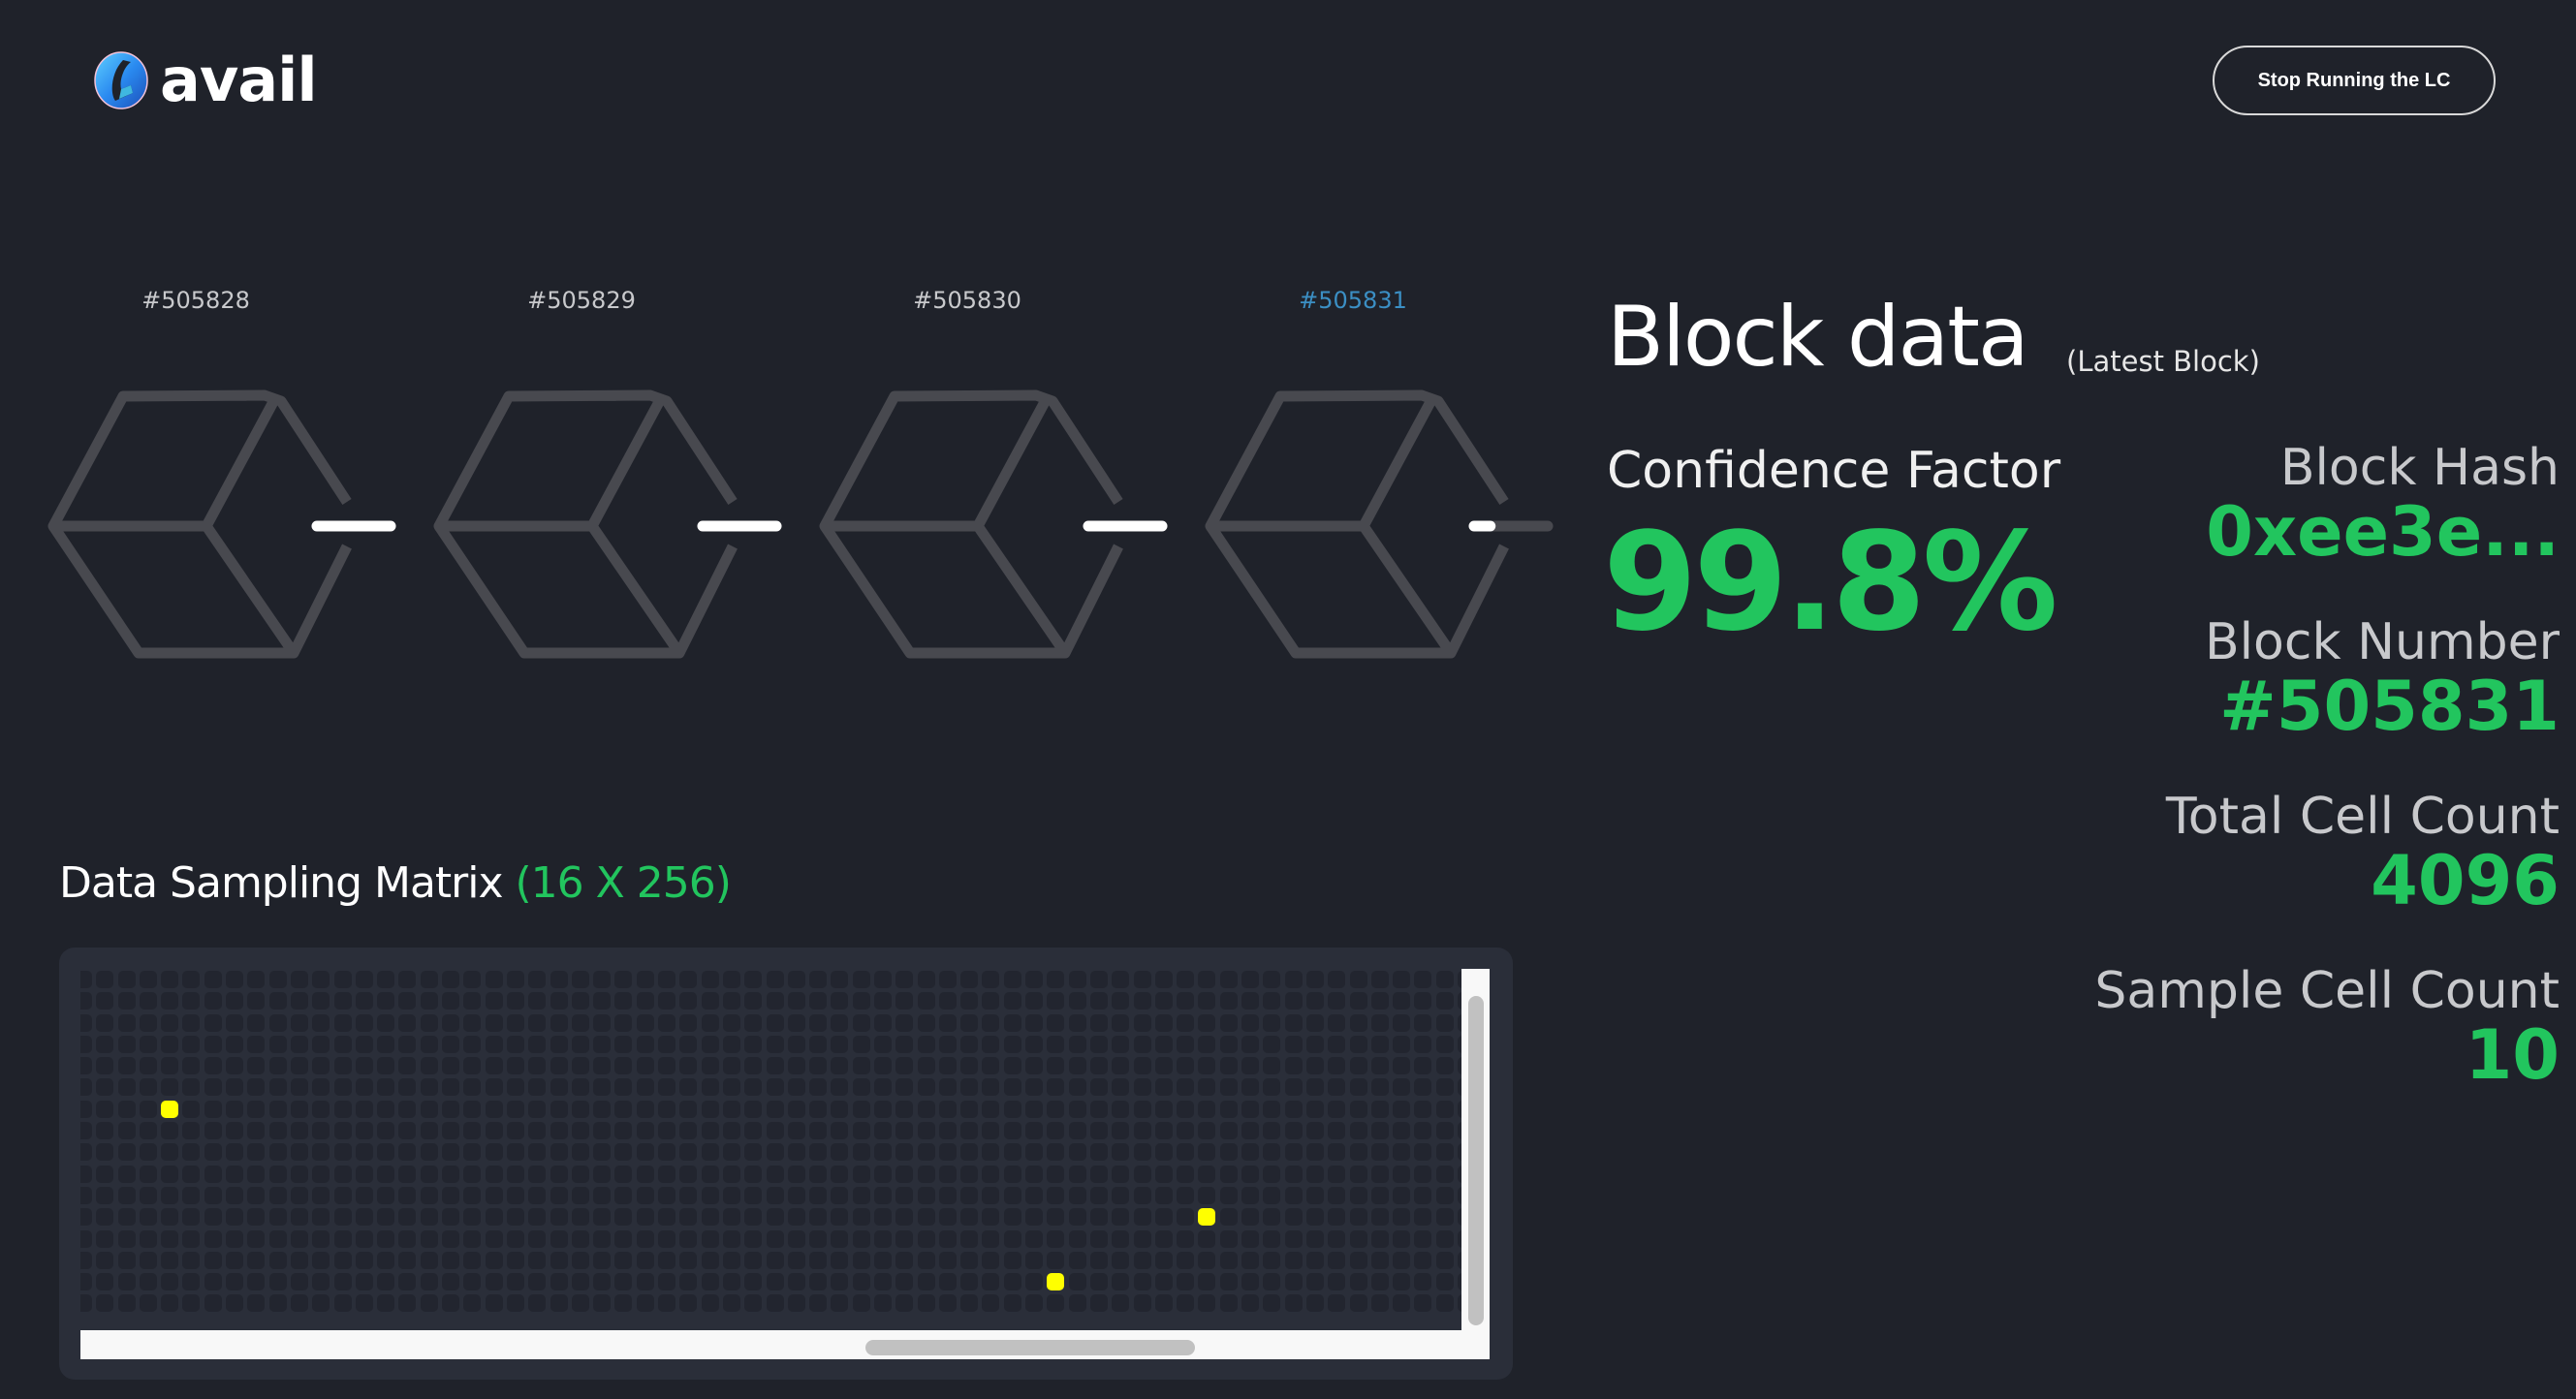  I want to click on avail-logo: avail, so click(205, 80).